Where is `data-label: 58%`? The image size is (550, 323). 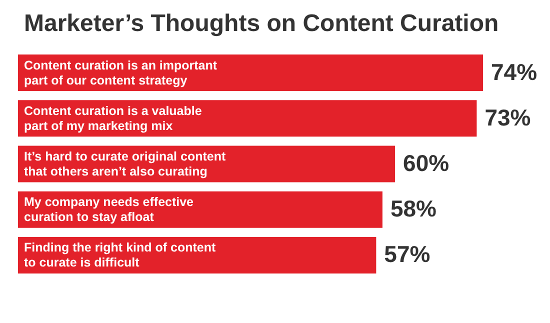
data-label: 58% is located at coordinates (413, 209).